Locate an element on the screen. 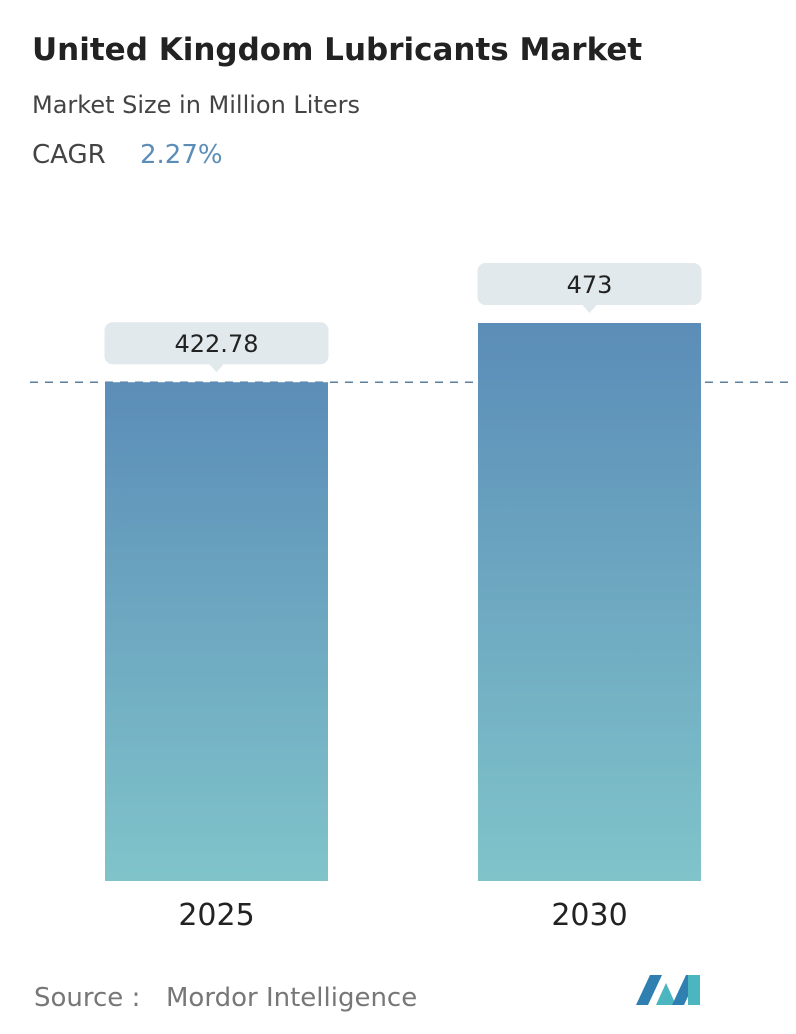 This screenshot has width=796, height=1034. source-name: Mordor Intelligence is located at coordinates (291, 998).